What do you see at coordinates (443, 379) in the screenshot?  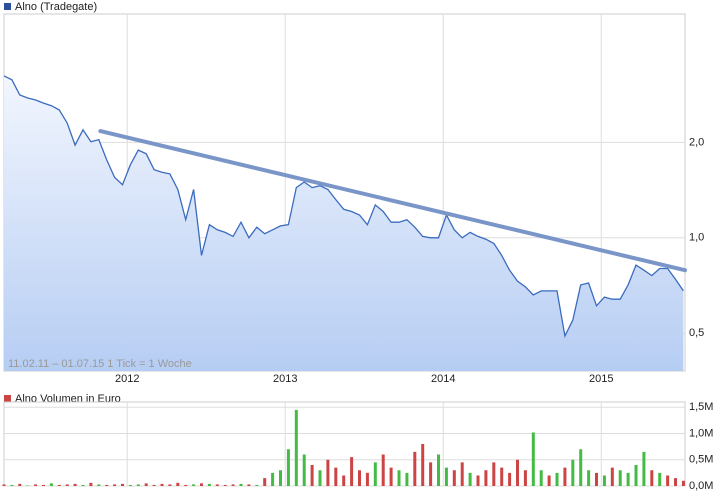 I see `x-tick-label: 2014` at bounding box center [443, 379].